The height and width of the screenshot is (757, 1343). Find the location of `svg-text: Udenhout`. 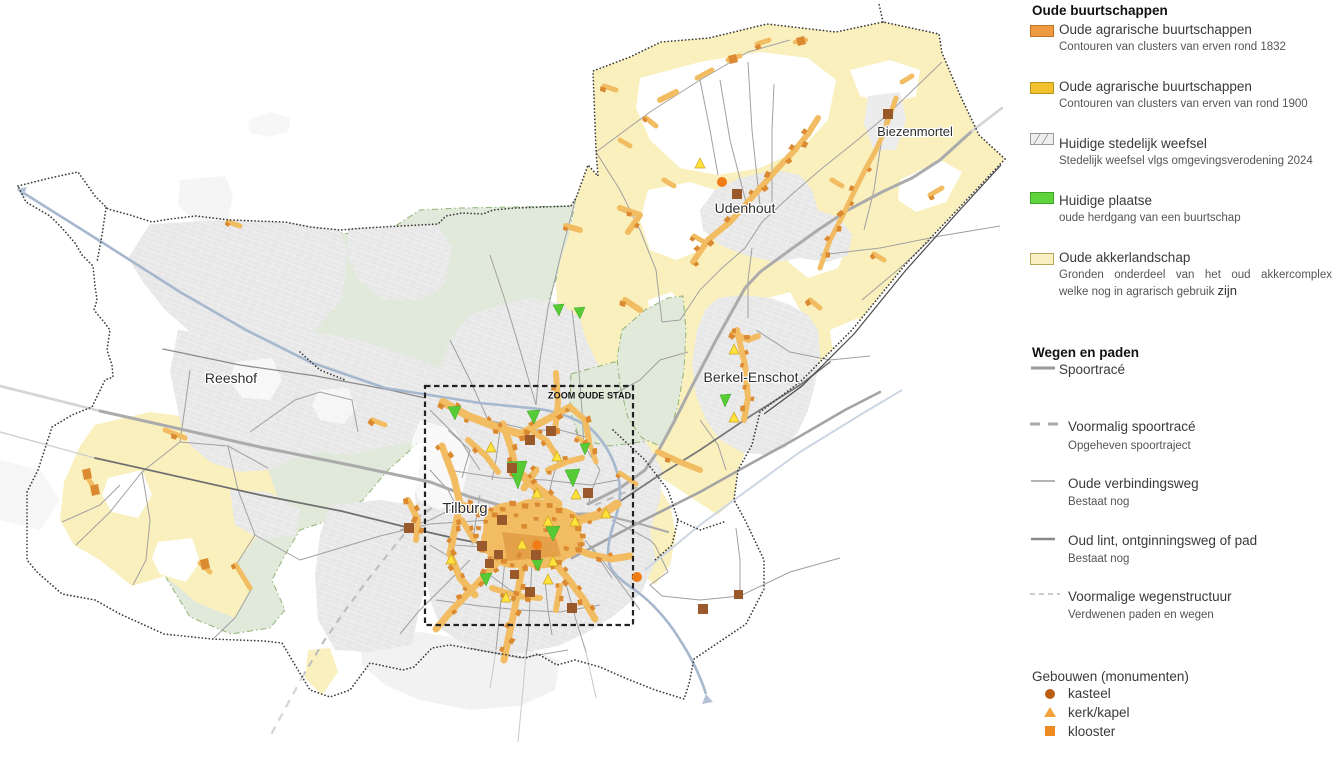

svg-text: Udenhout is located at coordinates (745, 208).